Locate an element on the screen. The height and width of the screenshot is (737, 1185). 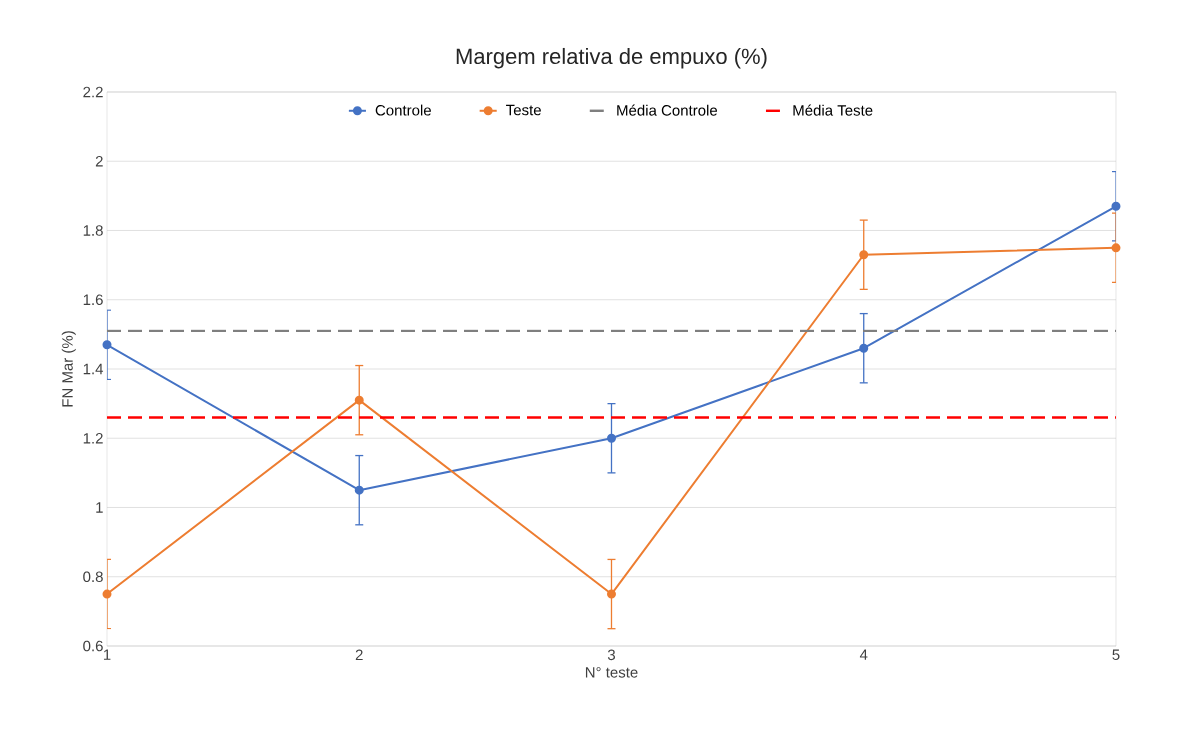
legend-label: Média Teste is located at coordinates (833, 110).